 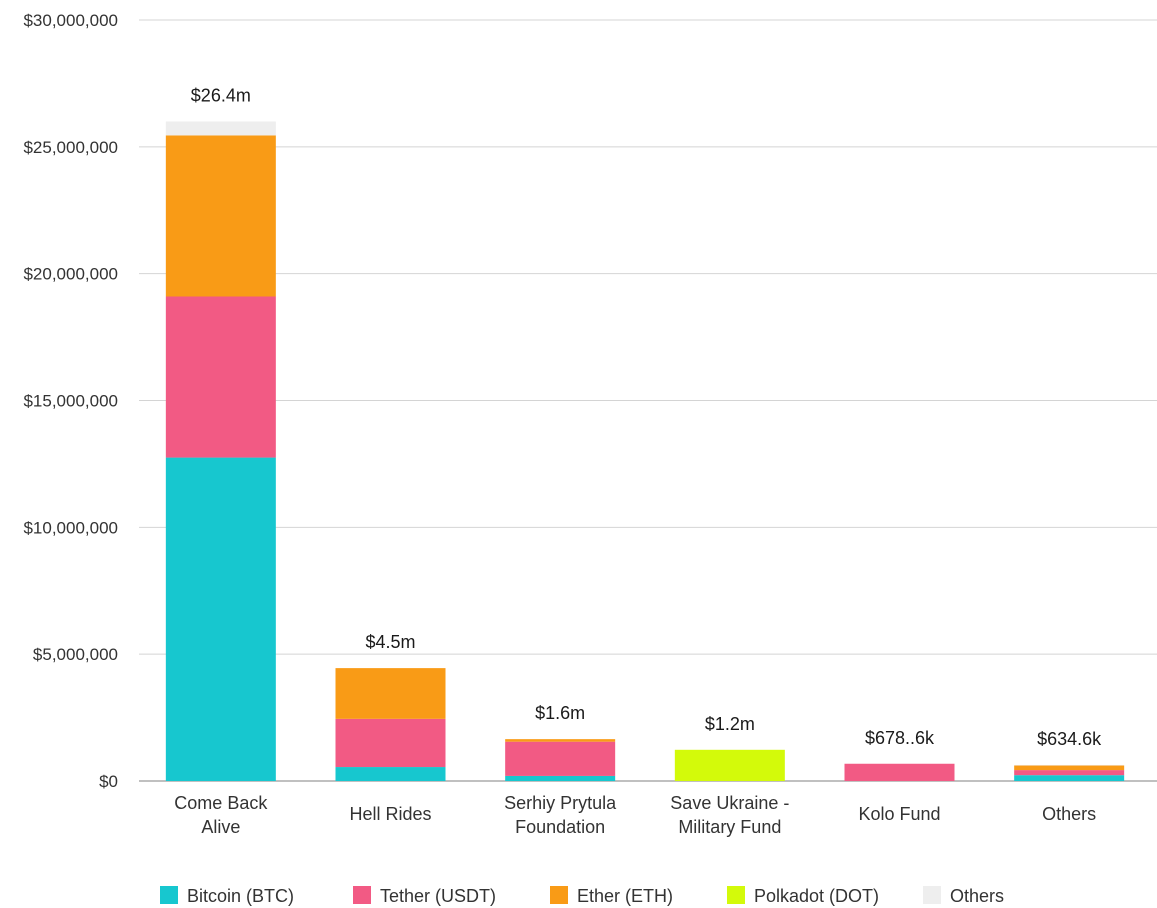 I want to click on legend-label: Polkadot (DOT), so click(x=816, y=896).